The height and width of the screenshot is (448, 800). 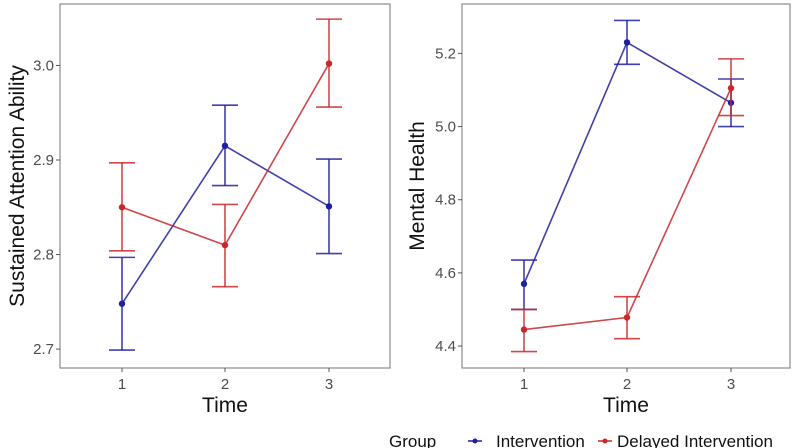 I want to click on y-tick-label: 4.8, so click(x=445, y=200).